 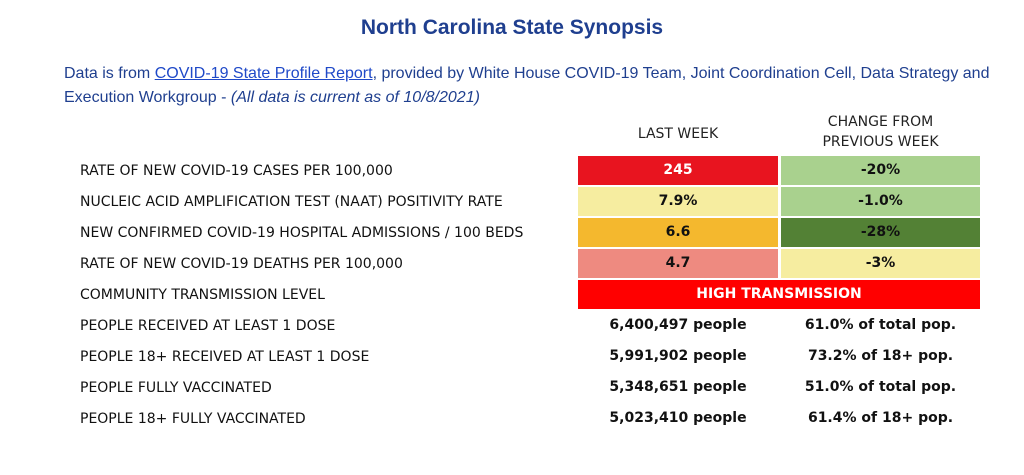 What do you see at coordinates (880, 122) in the screenshot?
I see `col-header-change-line1: CHANGE FROM` at bounding box center [880, 122].